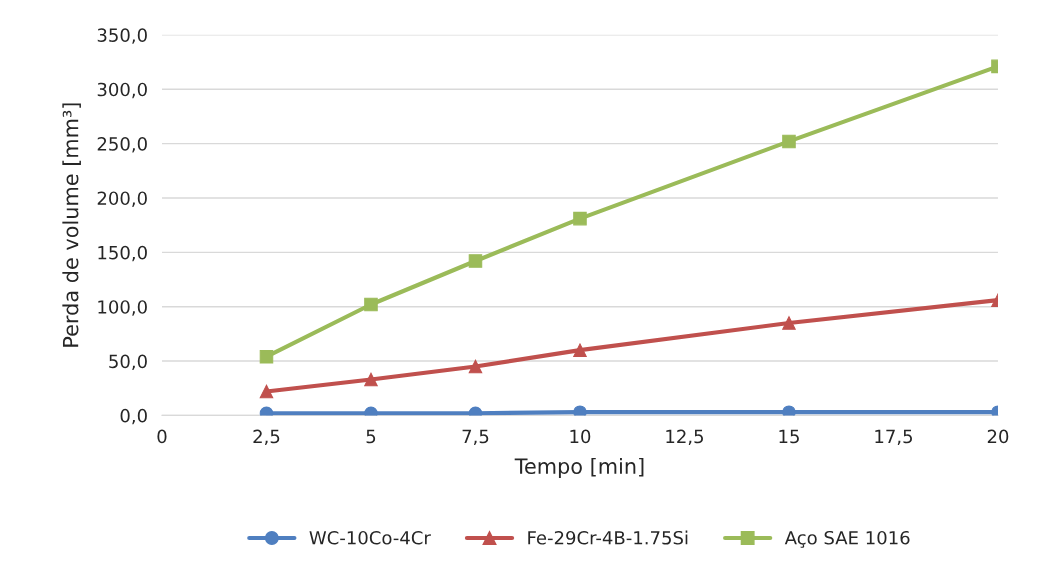 This screenshot has width=1045, height=581. What do you see at coordinates (266, 437) in the screenshot?
I see `x-tick-label: 2,5` at bounding box center [266, 437].